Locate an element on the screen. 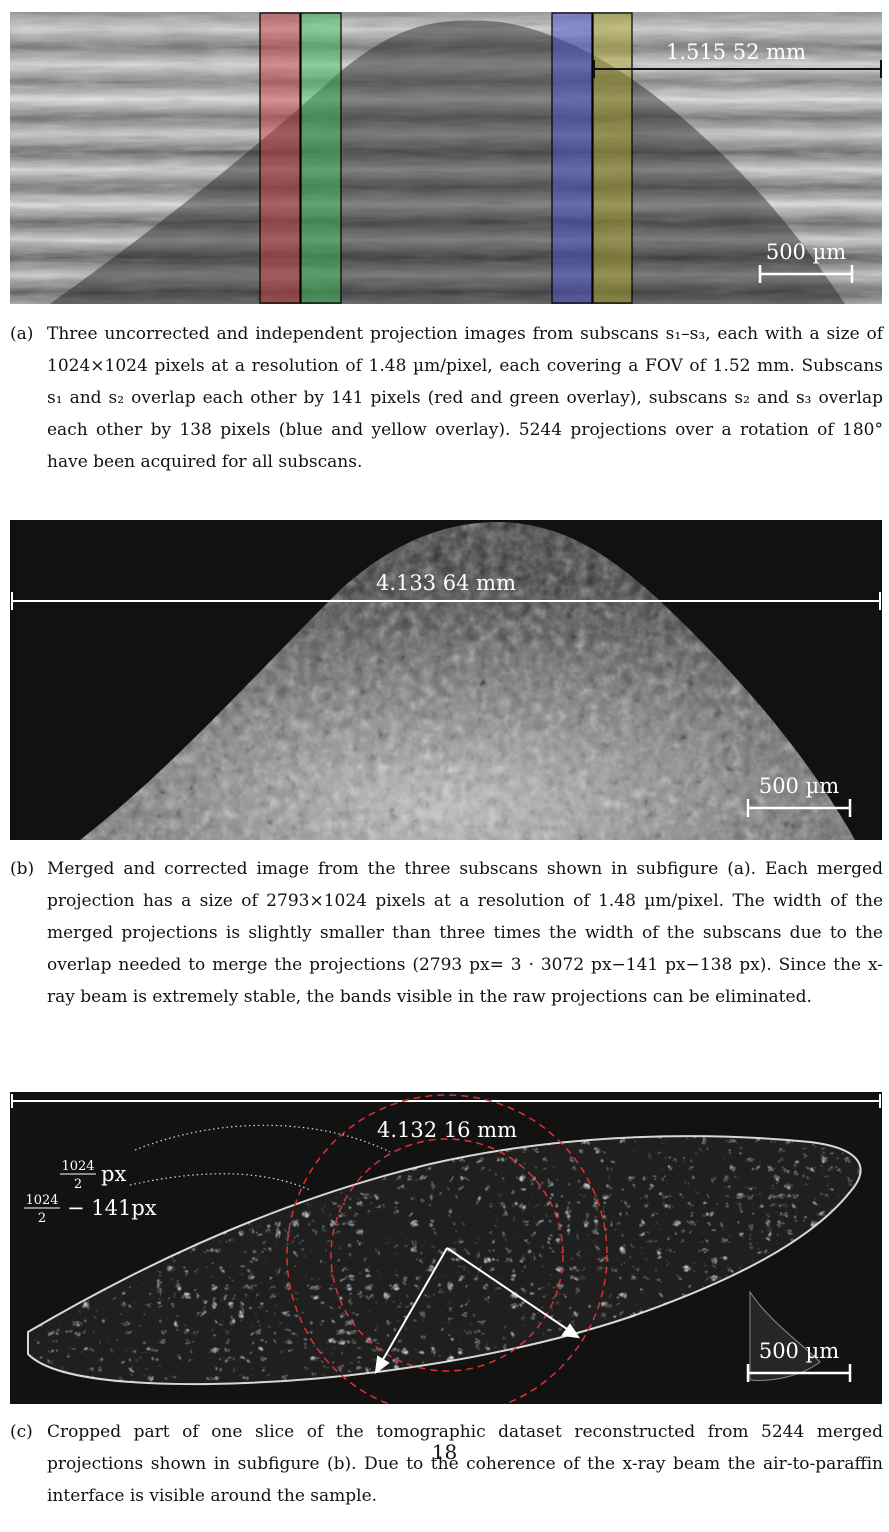 The image size is (889, 1532). inner-radius-denominator: 2 is located at coordinates (42, 1218).